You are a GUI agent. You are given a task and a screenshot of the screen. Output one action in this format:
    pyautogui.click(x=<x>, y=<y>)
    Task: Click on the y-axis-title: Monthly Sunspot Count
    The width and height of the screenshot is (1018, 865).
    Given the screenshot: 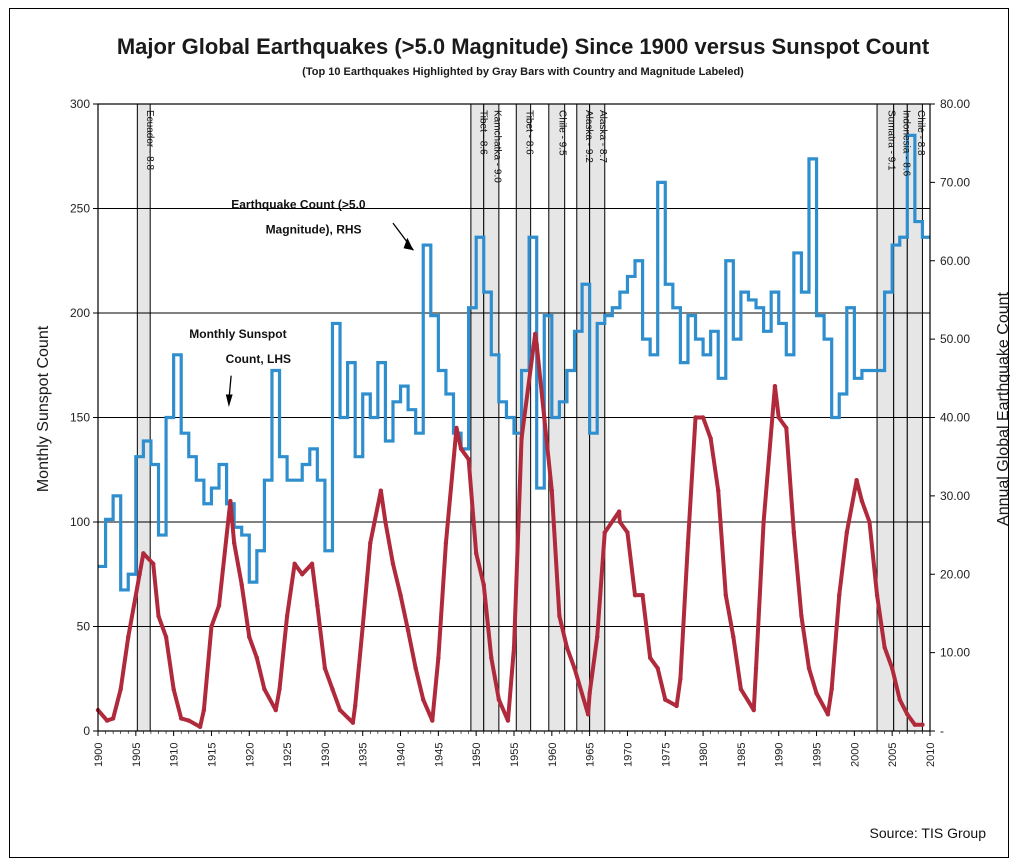 What is the action you would take?
    pyautogui.click(x=43, y=408)
    